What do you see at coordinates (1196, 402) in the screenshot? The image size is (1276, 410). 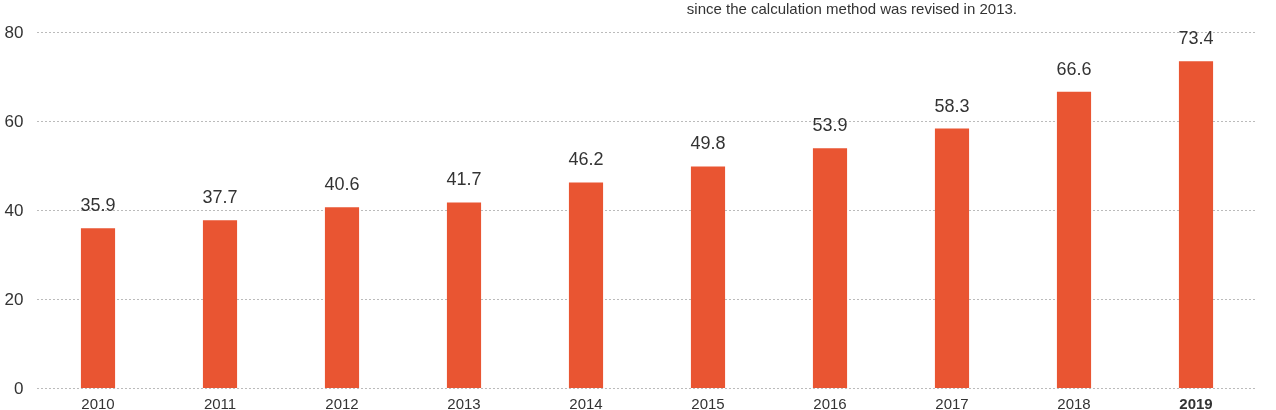 I see `x-tick-label: 2019` at bounding box center [1196, 402].